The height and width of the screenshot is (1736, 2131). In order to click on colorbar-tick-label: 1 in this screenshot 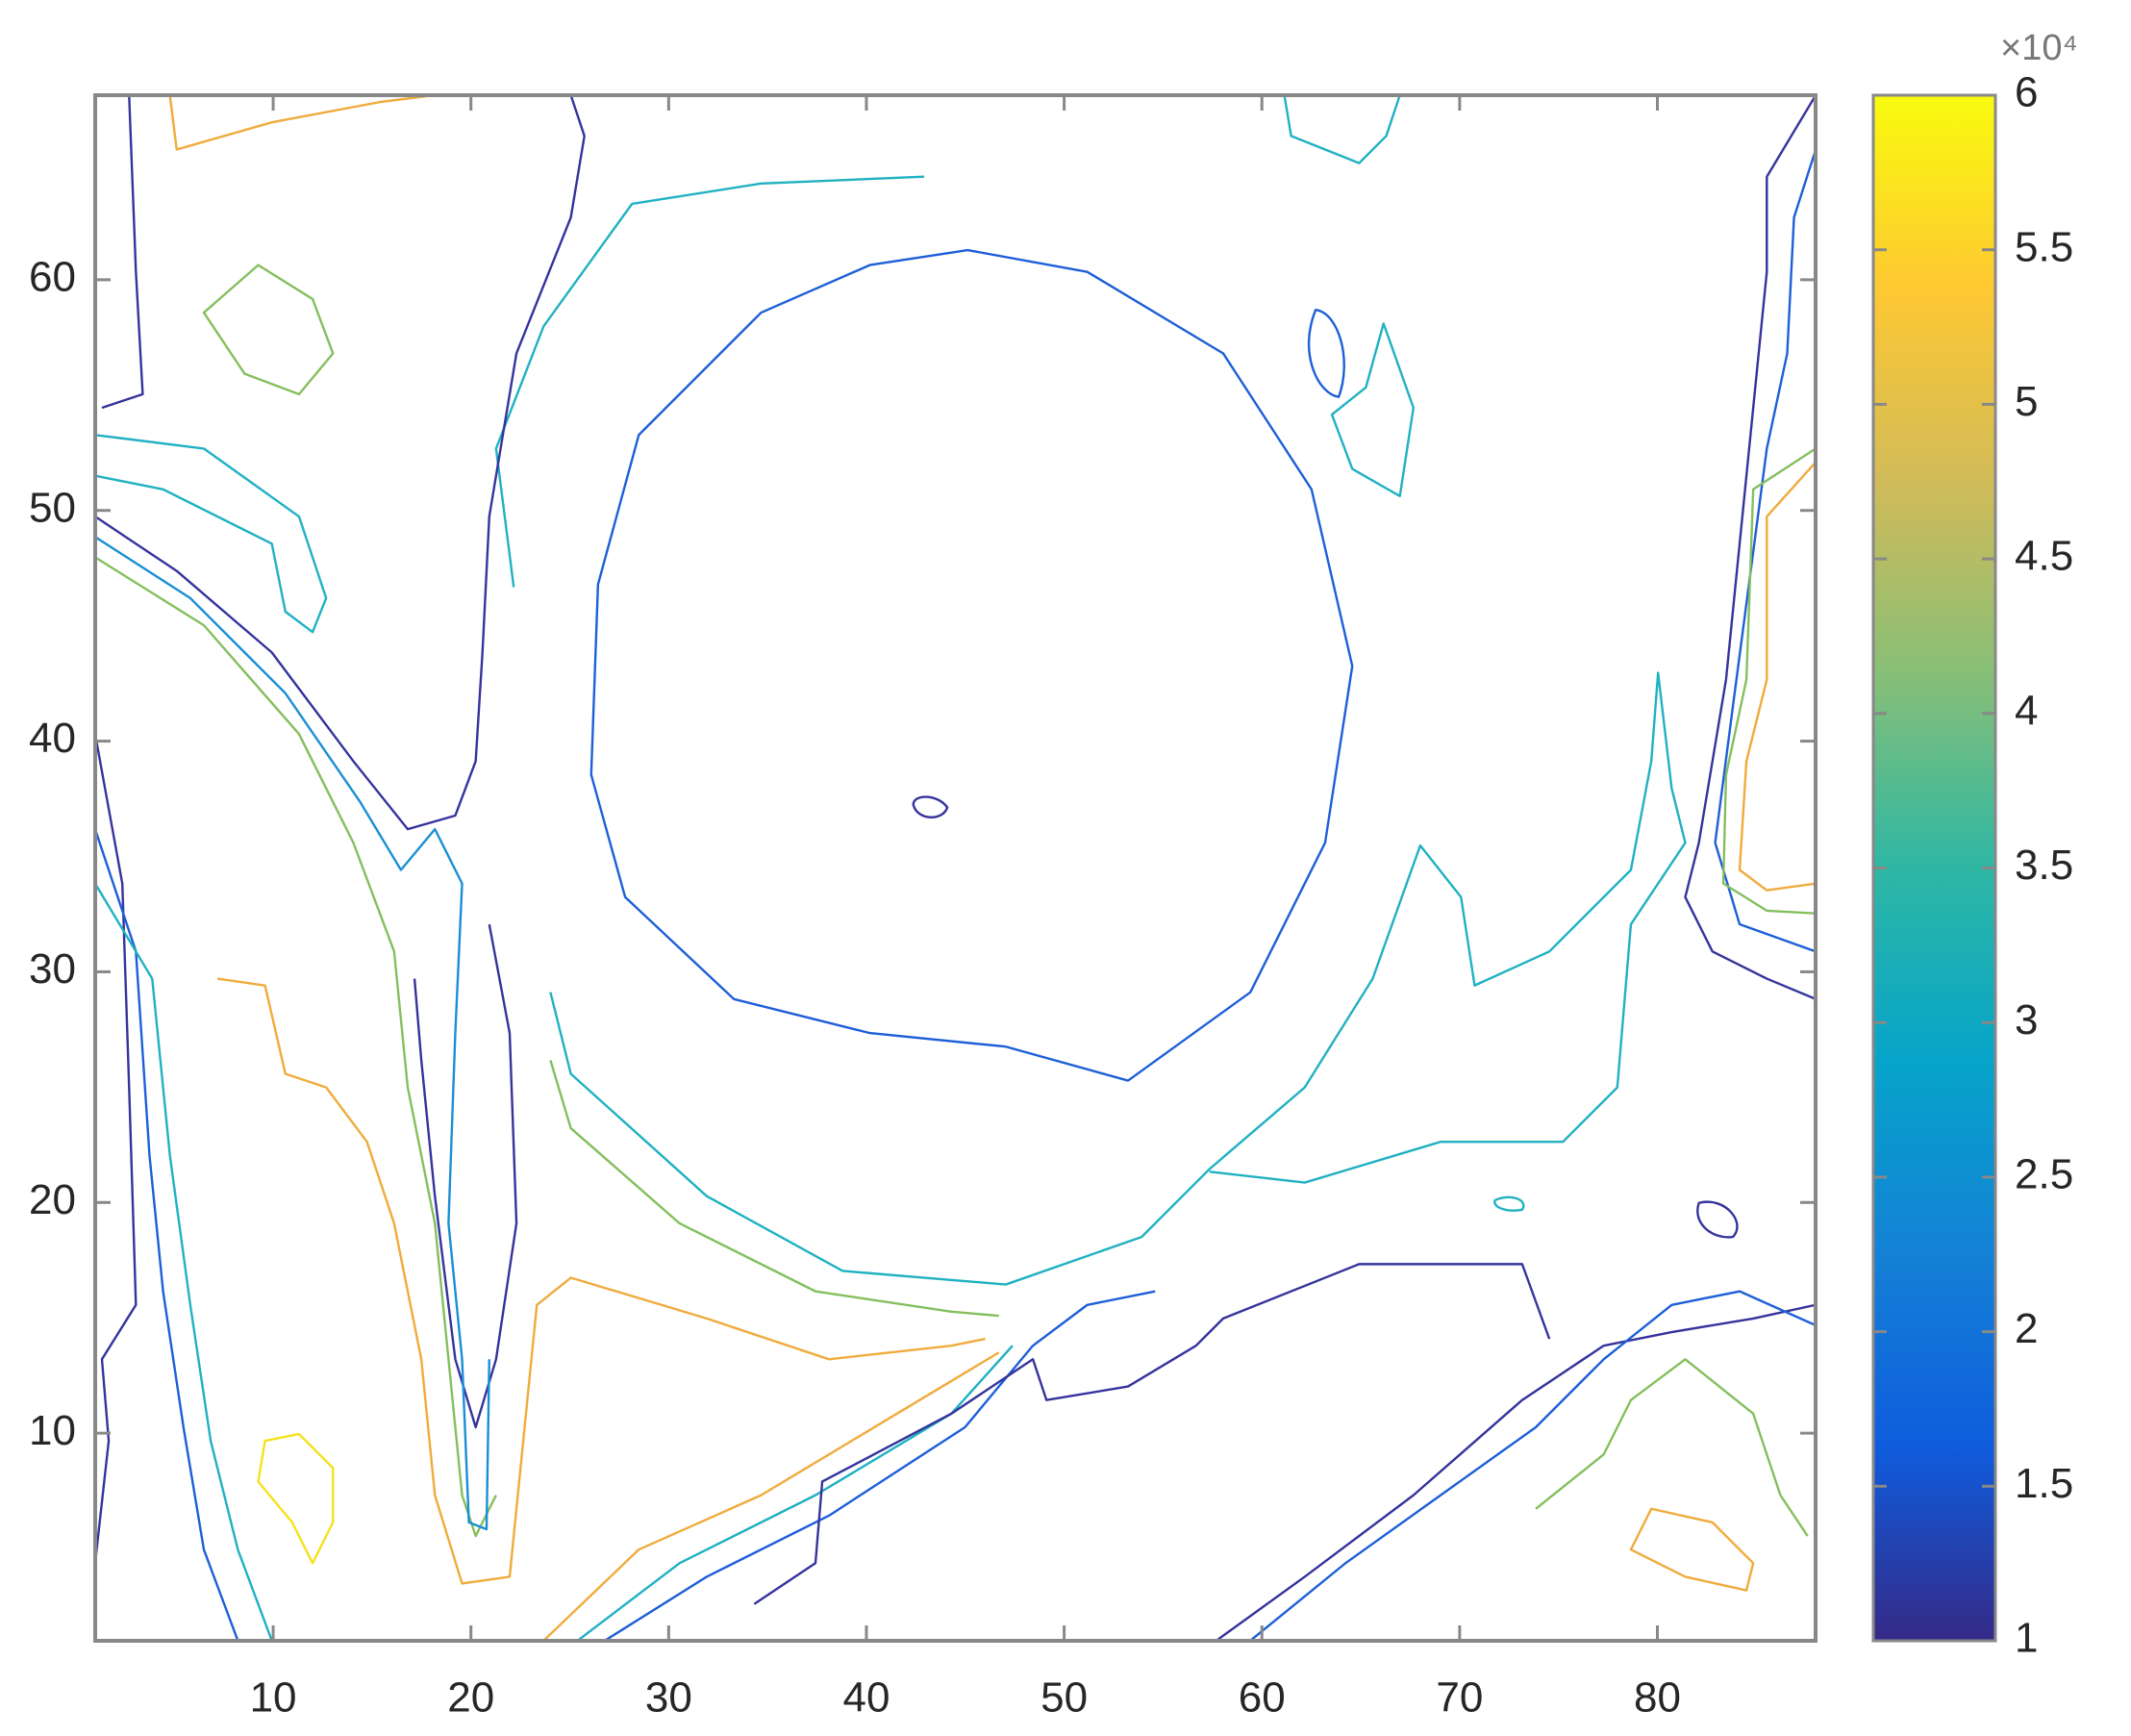, I will do `click(2027, 1638)`.